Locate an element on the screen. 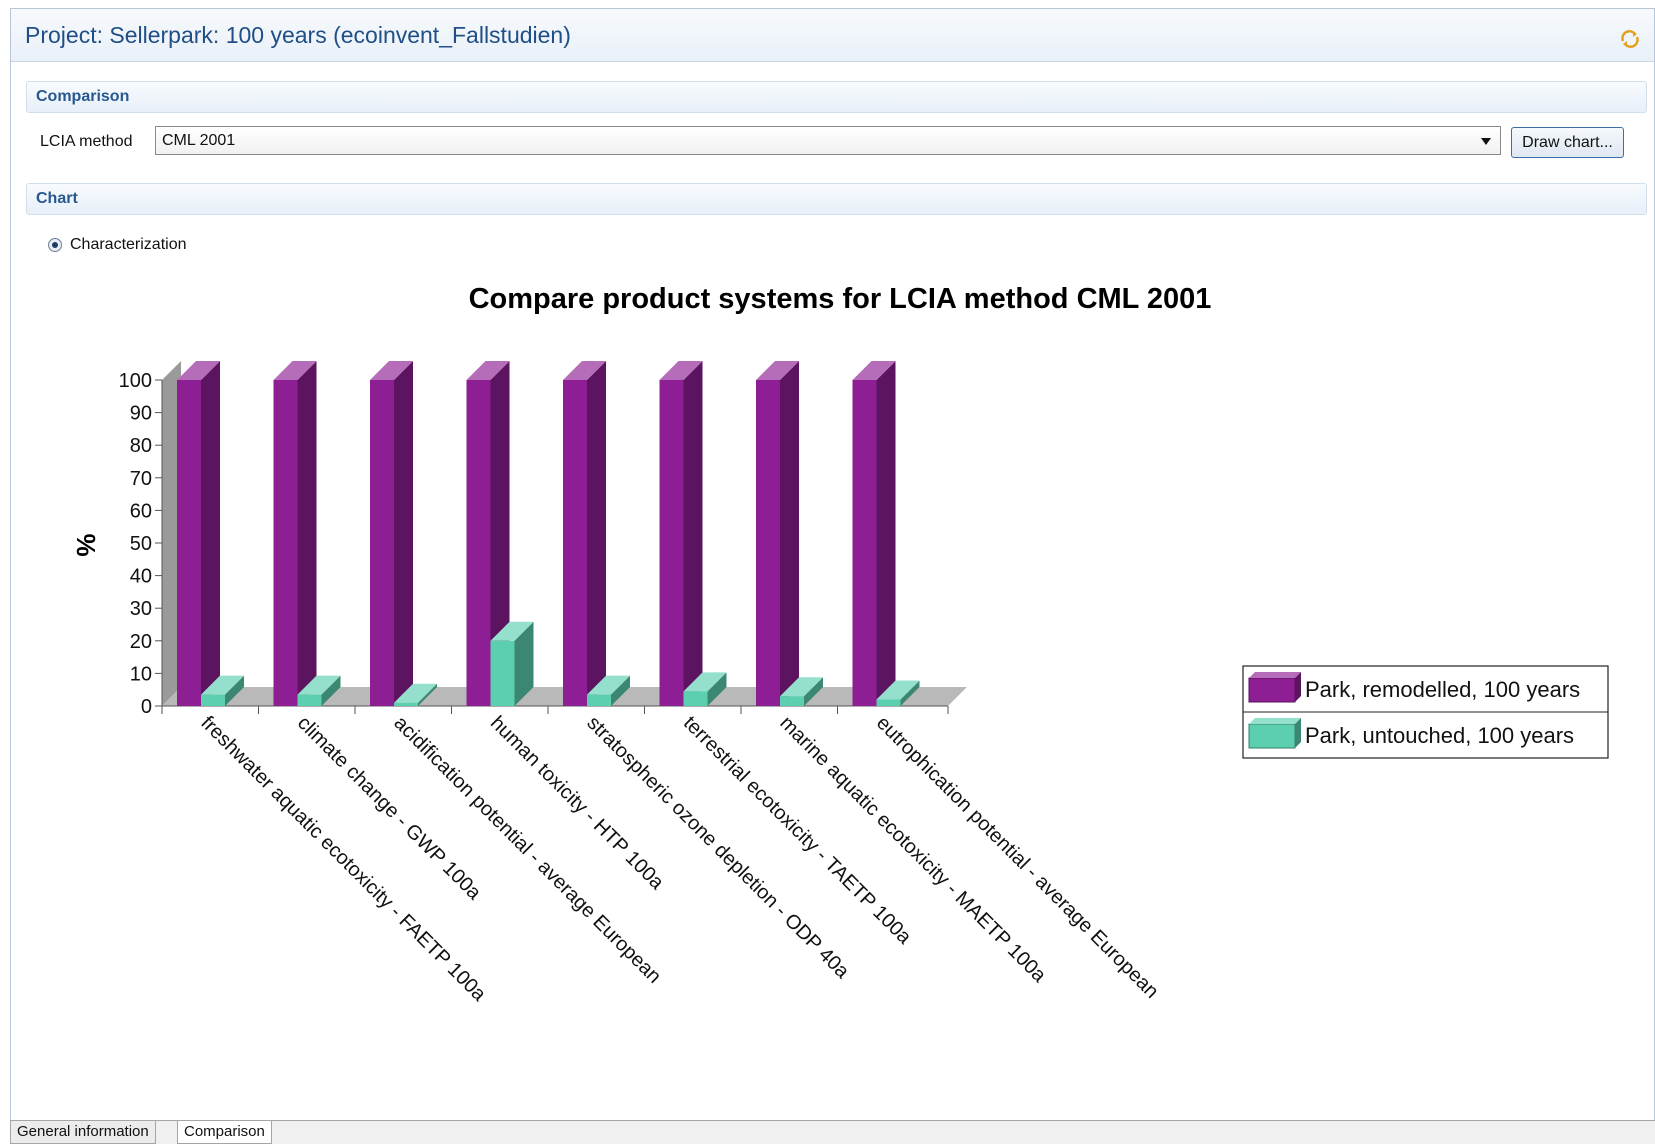 This screenshot has height=1144, width=1655. tab-comparison: Comparison is located at coordinates (224, 1132).